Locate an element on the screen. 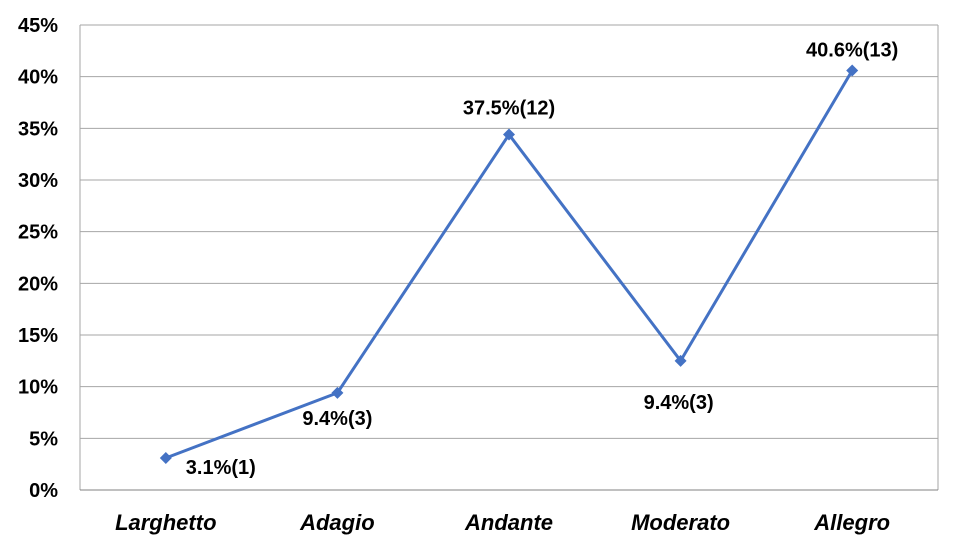 The width and height of the screenshot is (960, 535). data-label: 40.6%(13) is located at coordinates (852, 50).